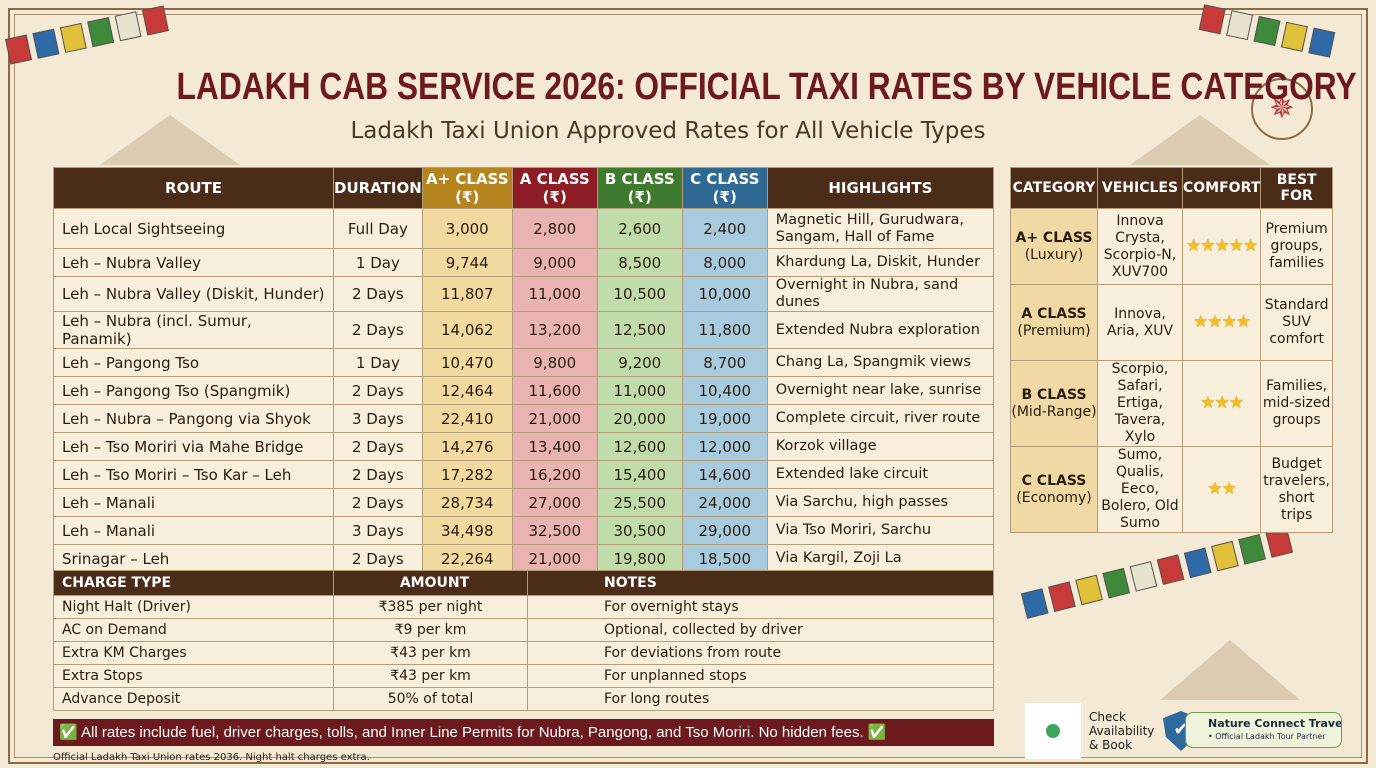 This screenshot has height=768, width=1376. What do you see at coordinates (554, 502) in the screenshot?
I see `a-rate-cell: 27,000` at bounding box center [554, 502].